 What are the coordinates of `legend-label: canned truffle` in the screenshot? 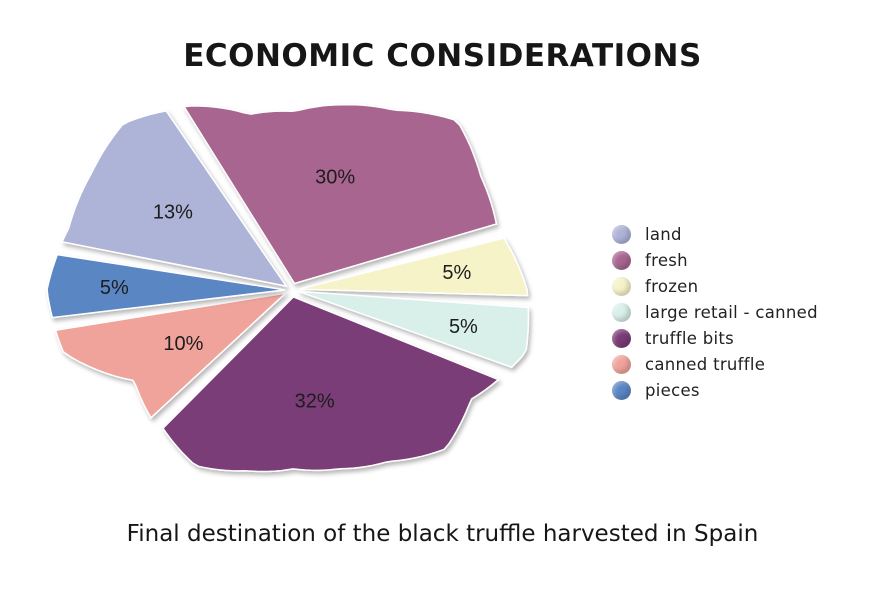 It's located at (705, 364).